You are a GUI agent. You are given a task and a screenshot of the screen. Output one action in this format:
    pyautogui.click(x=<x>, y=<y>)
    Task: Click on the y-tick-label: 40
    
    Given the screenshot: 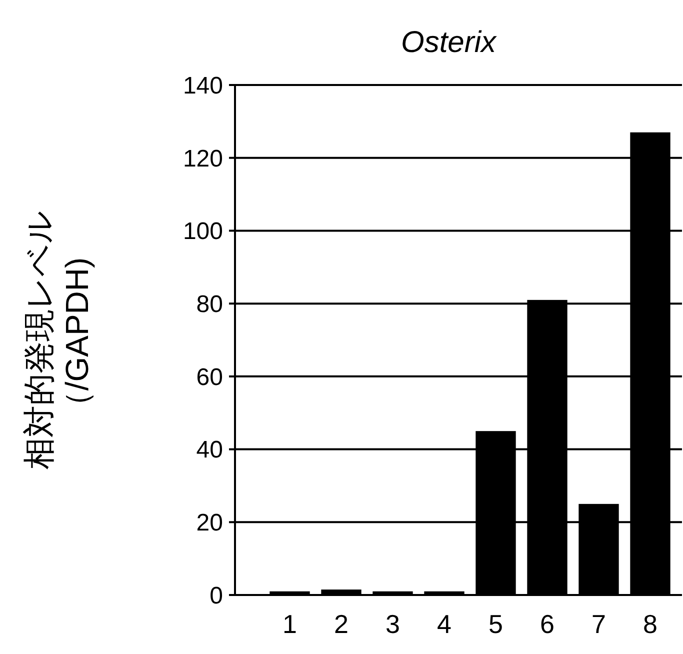 What is the action you would take?
    pyautogui.click(x=209, y=450)
    